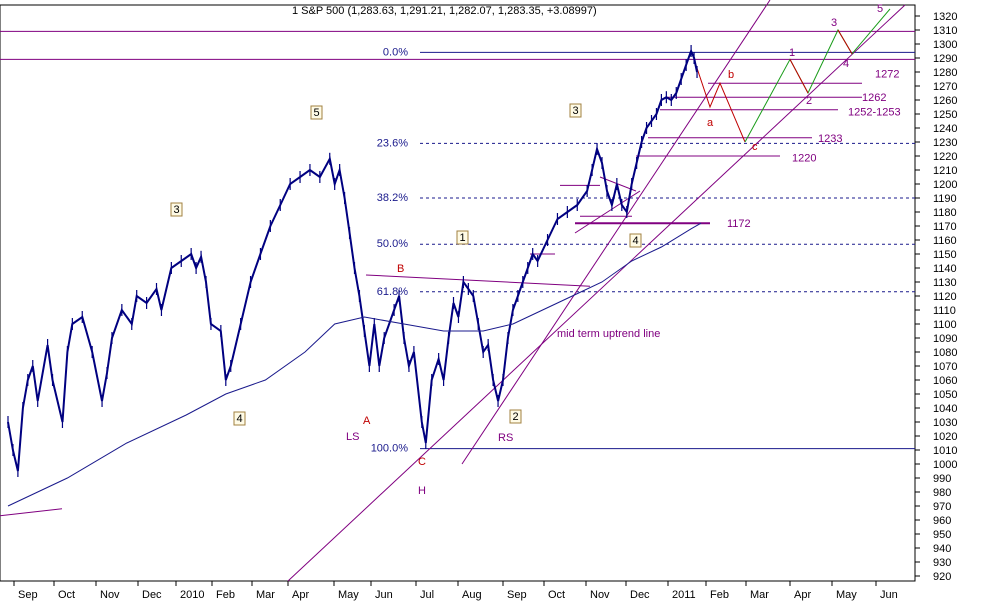 The width and height of the screenshot is (992, 611). Describe the element at coordinates (422, 491) in the screenshot. I see `wave-label: H` at that location.